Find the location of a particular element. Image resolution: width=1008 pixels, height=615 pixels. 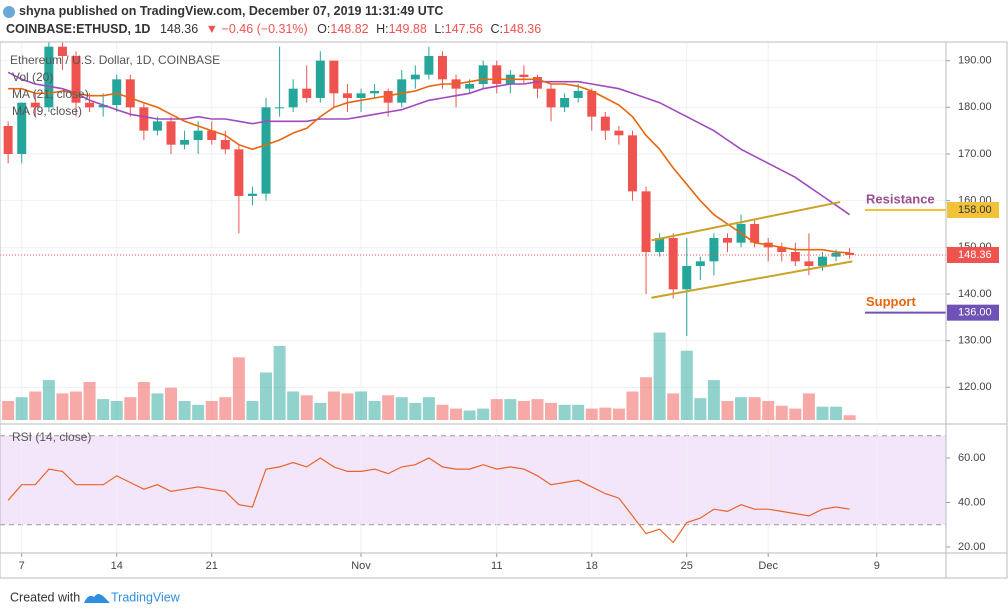

ohlc-value: 148.82 is located at coordinates (349, 29).